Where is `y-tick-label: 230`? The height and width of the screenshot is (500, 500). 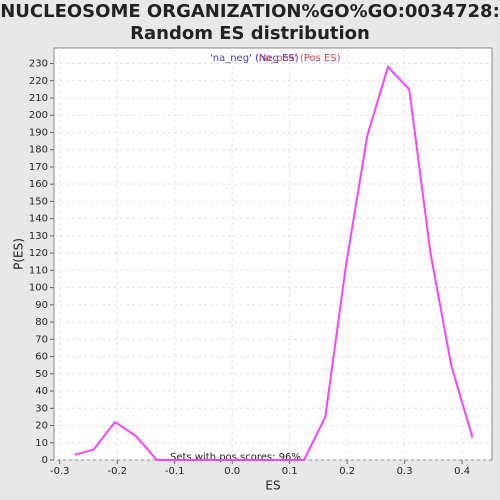
y-tick-label: 230 is located at coordinates (38, 64).